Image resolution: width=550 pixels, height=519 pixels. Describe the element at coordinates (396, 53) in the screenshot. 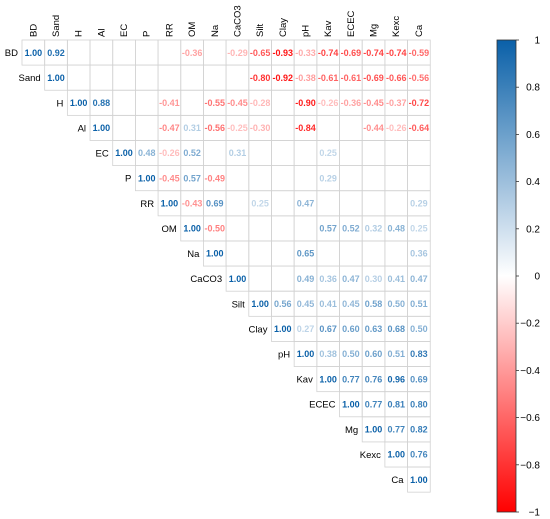

I see `cell-value: -0.74` at that location.